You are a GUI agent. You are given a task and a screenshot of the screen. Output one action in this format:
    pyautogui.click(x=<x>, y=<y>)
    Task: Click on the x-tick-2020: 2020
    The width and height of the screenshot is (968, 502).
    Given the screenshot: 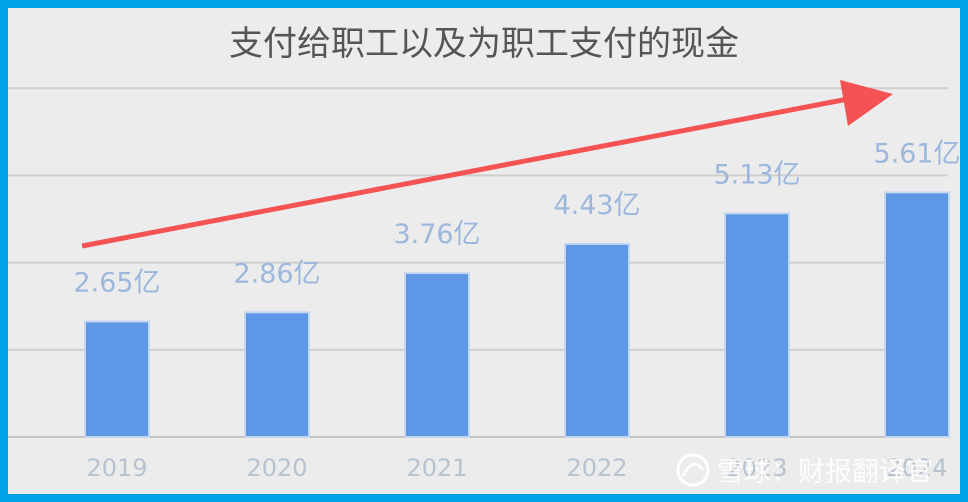 What is the action you would take?
    pyautogui.click(x=276, y=468)
    